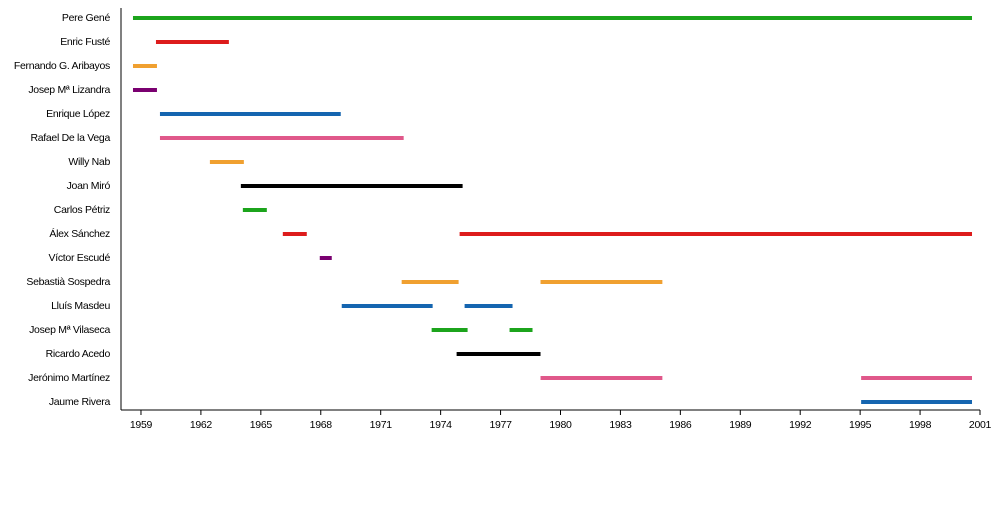 The width and height of the screenshot is (1000, 530). Describe the element at coordinates (80, 258) in the screenshot. I see `row-label: Víctor Escudé` at that location.